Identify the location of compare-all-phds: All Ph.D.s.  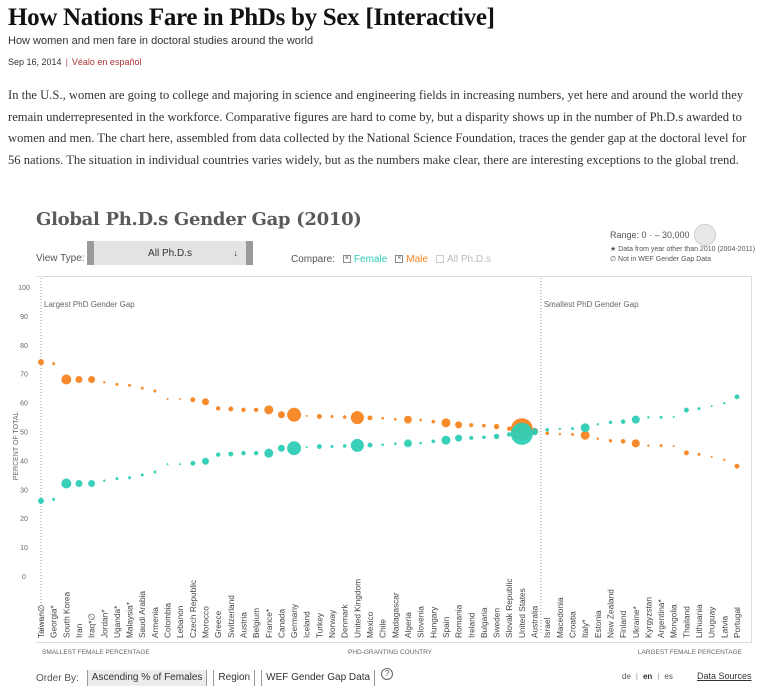
(463, 259).